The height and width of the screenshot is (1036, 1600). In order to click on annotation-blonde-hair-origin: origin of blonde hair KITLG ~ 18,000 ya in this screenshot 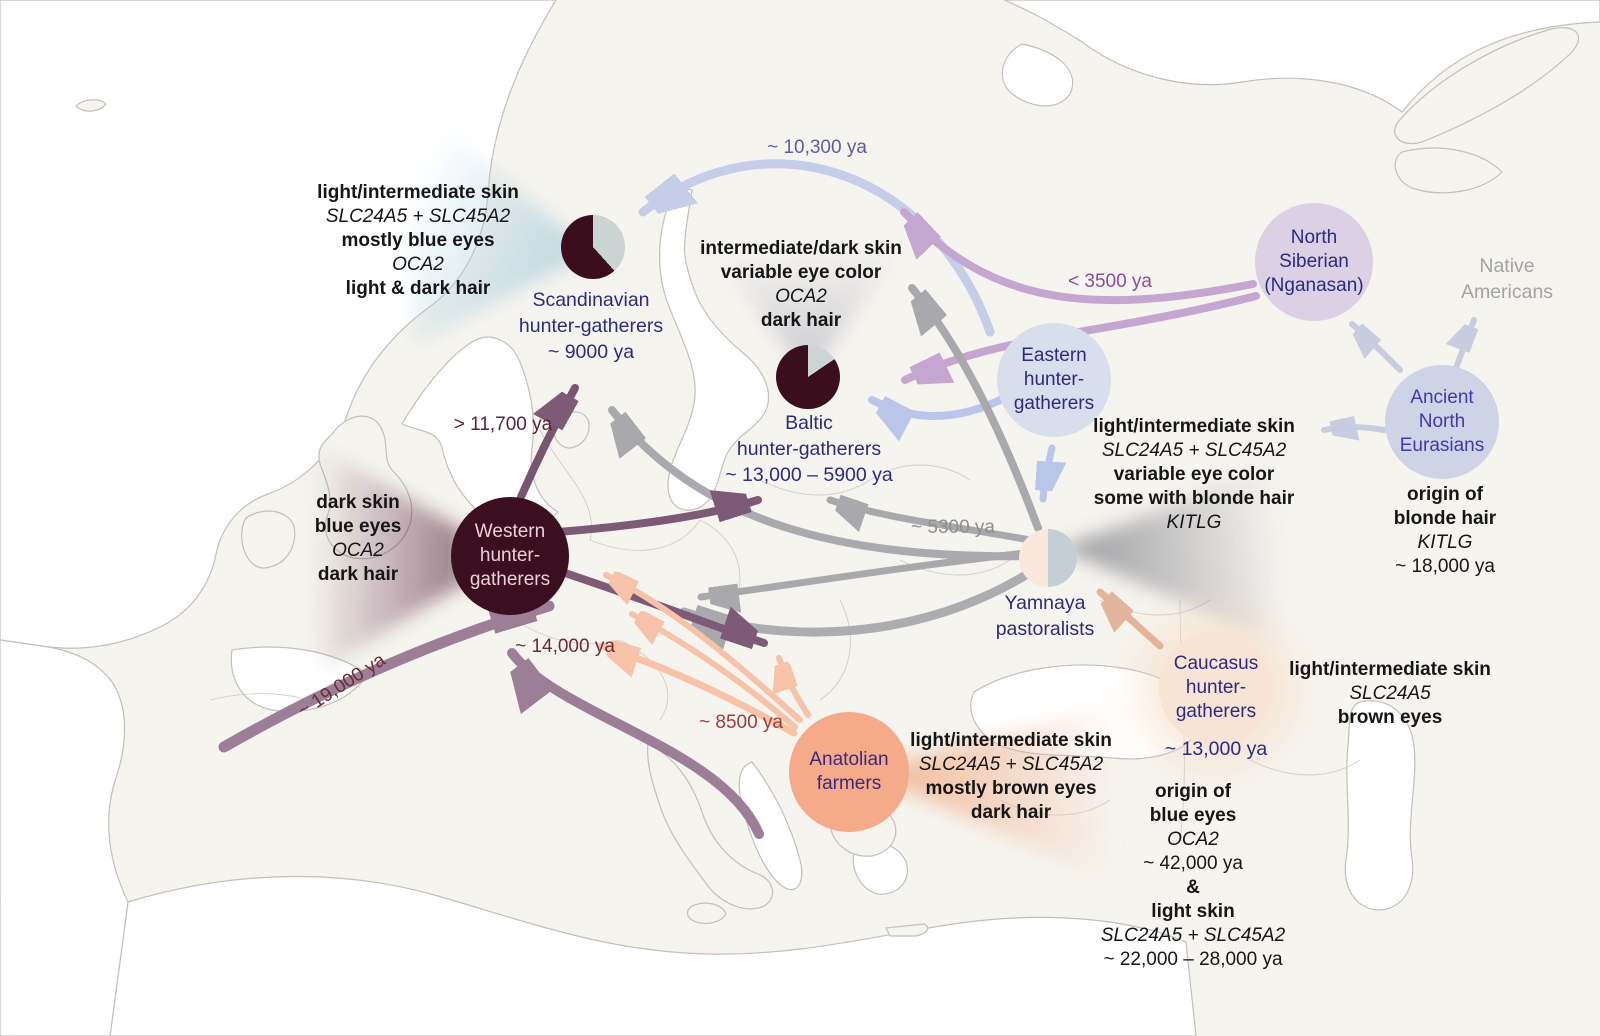, I will do `click(1445, 530)`.